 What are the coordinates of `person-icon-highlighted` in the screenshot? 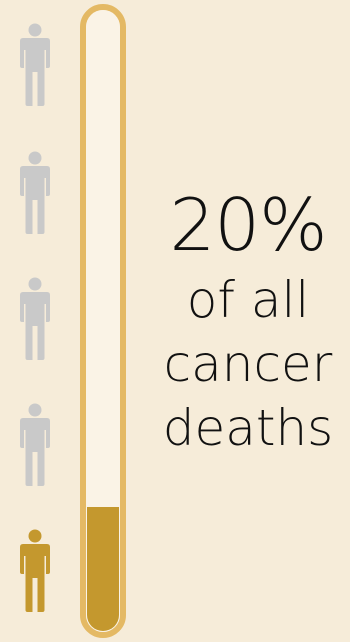 It's located at (35, 570).